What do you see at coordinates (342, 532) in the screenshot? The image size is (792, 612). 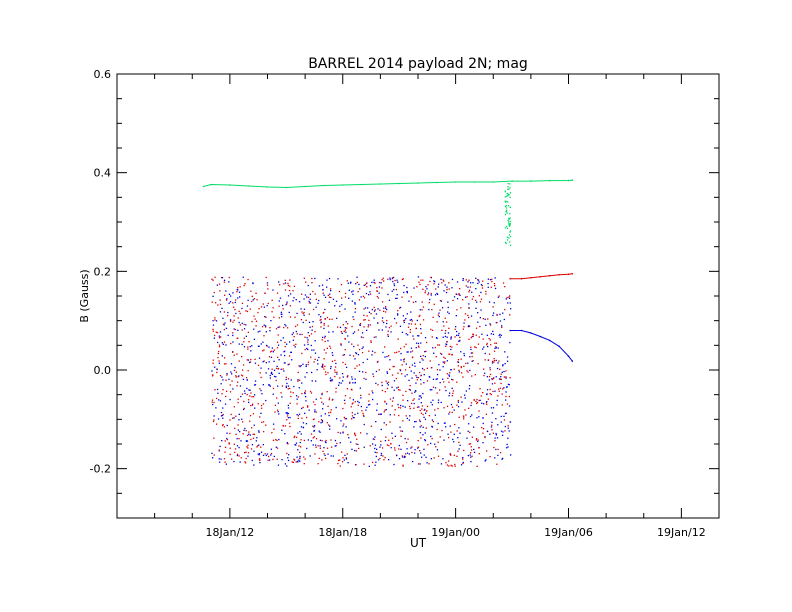 I see `x-tick-label: 18Jan/18` at bounding box center [342, 532].